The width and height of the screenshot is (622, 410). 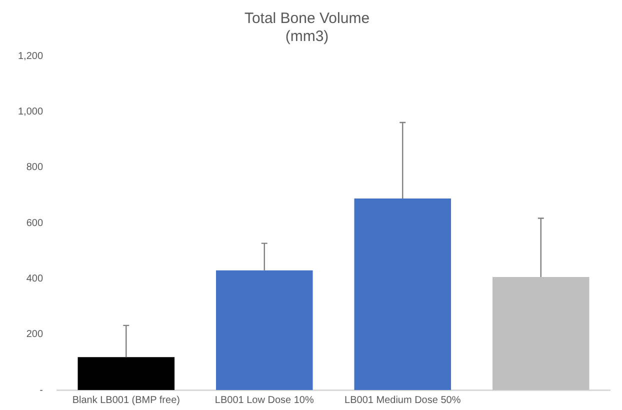 I want to click on y-tick-label: 1,200, so click(x=31, y=56).